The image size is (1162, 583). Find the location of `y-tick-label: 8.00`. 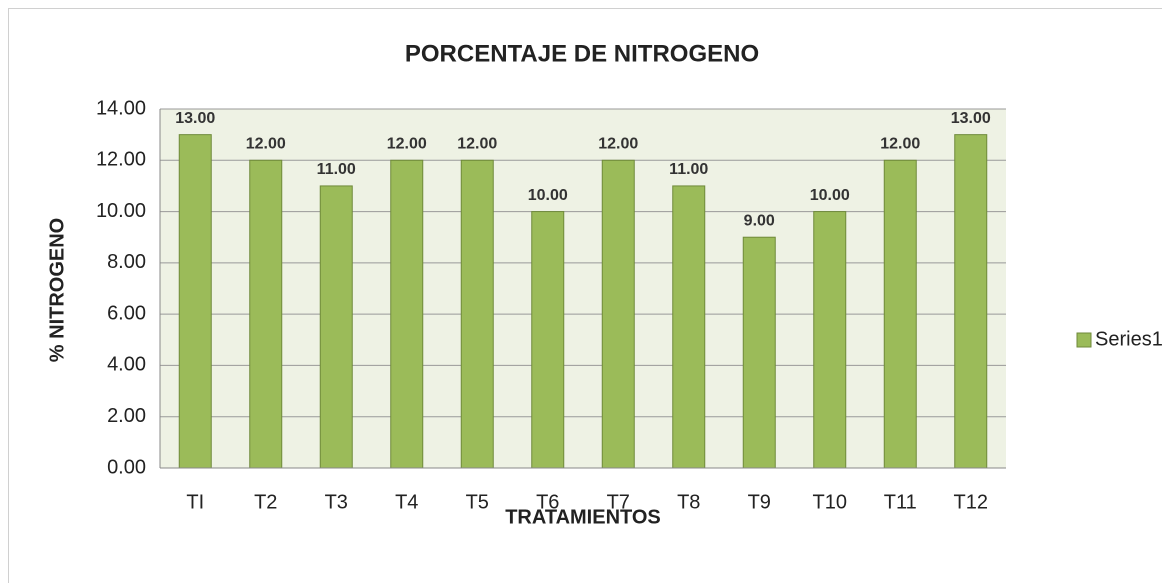

y-tick-label: 8.00 is located at coordinates (126, 262).